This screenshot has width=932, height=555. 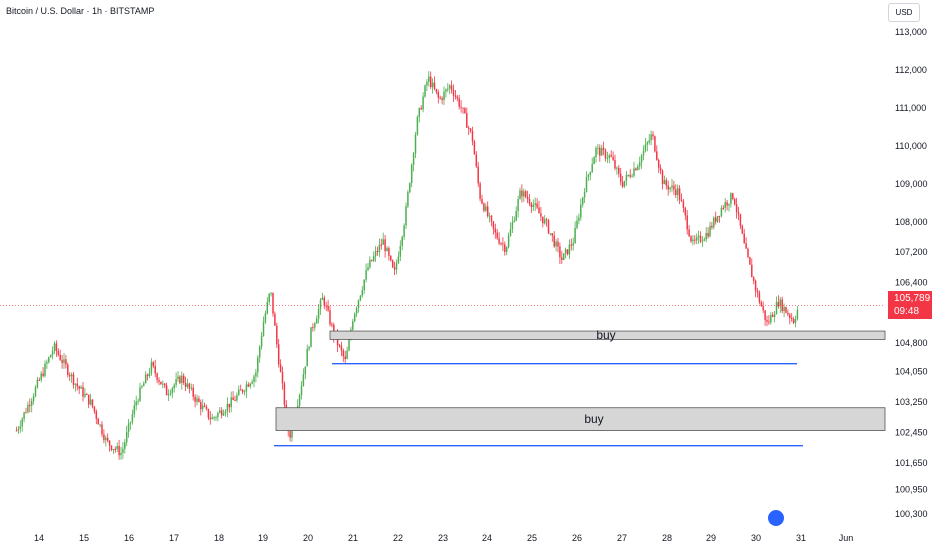 What do you see at coordinates (907, 311) in the screenshot?
I see `bar-countdown: 09:48` at bounding box center [907, 311].